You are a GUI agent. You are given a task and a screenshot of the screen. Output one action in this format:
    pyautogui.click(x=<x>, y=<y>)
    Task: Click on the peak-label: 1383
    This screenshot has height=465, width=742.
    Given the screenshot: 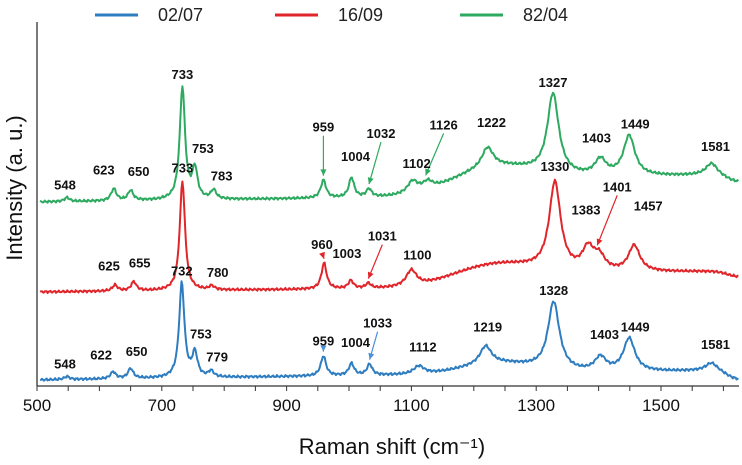 What is the action you would take?
    pyautogui.click(x=586, y=209)
    